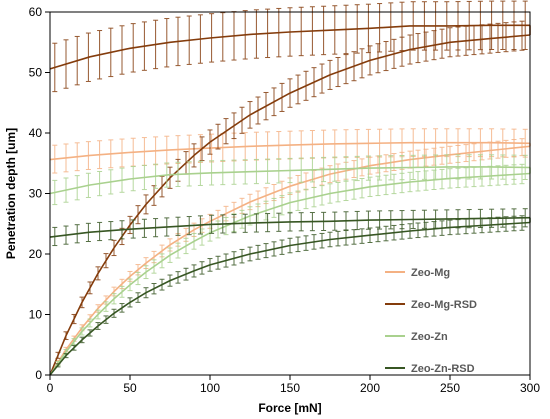  Describe the element at coordinates (530, 388) in the screenshot. I see `x-tick-label: 300` at that location.